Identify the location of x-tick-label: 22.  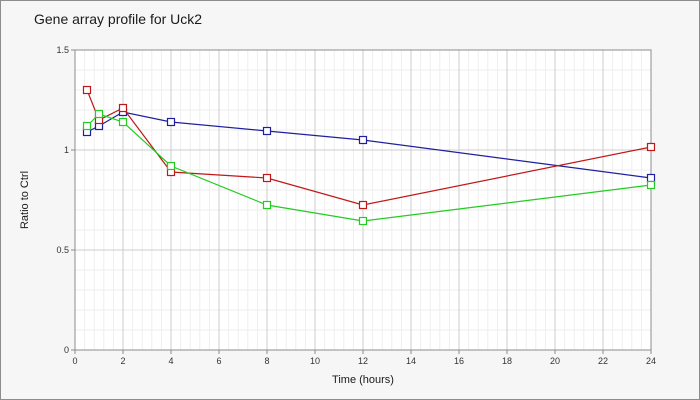
(603, 361).